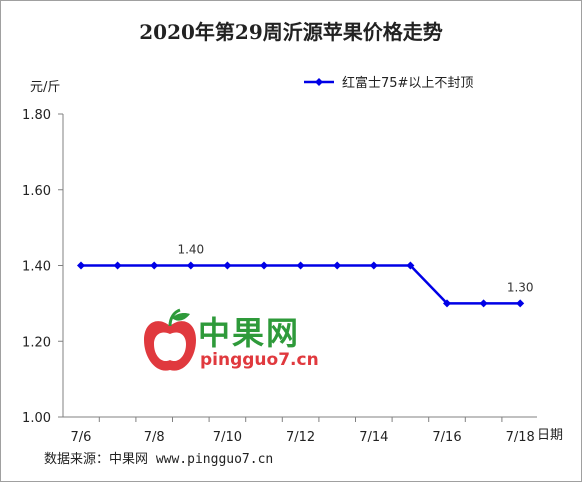 The height and width of the screenshot is (482, 582). I want to click on x-axis-label: 日期, so click(550, 435).